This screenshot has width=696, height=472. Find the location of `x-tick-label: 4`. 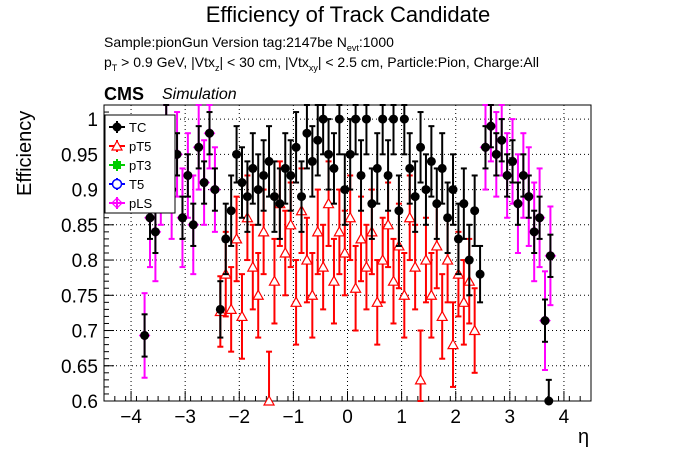

x-tick-label: 4 is located at coordinates (564, 417).